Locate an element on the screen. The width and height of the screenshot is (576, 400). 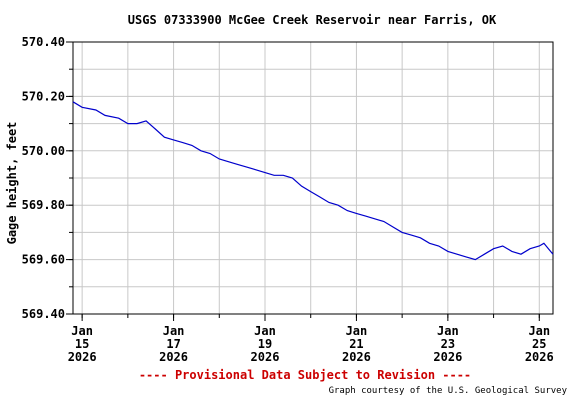
x-tick-label-line: 19 is located at coordinates (265, 344).